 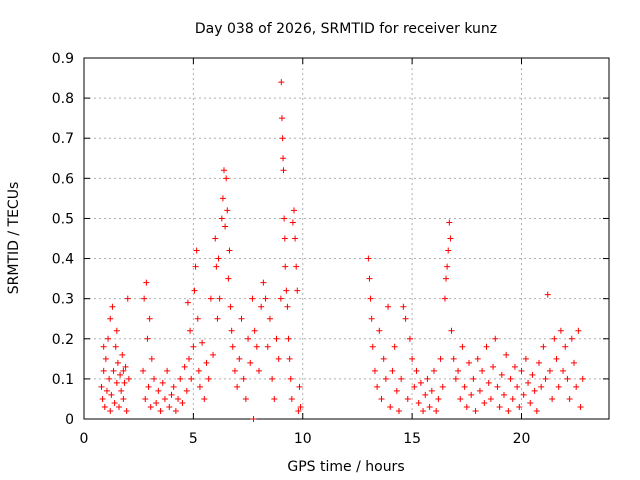 What do you see at coordinates (63, 219) in the screenshot?
I see `y-tick-label: 0.5` at bounding box center [63, 219].